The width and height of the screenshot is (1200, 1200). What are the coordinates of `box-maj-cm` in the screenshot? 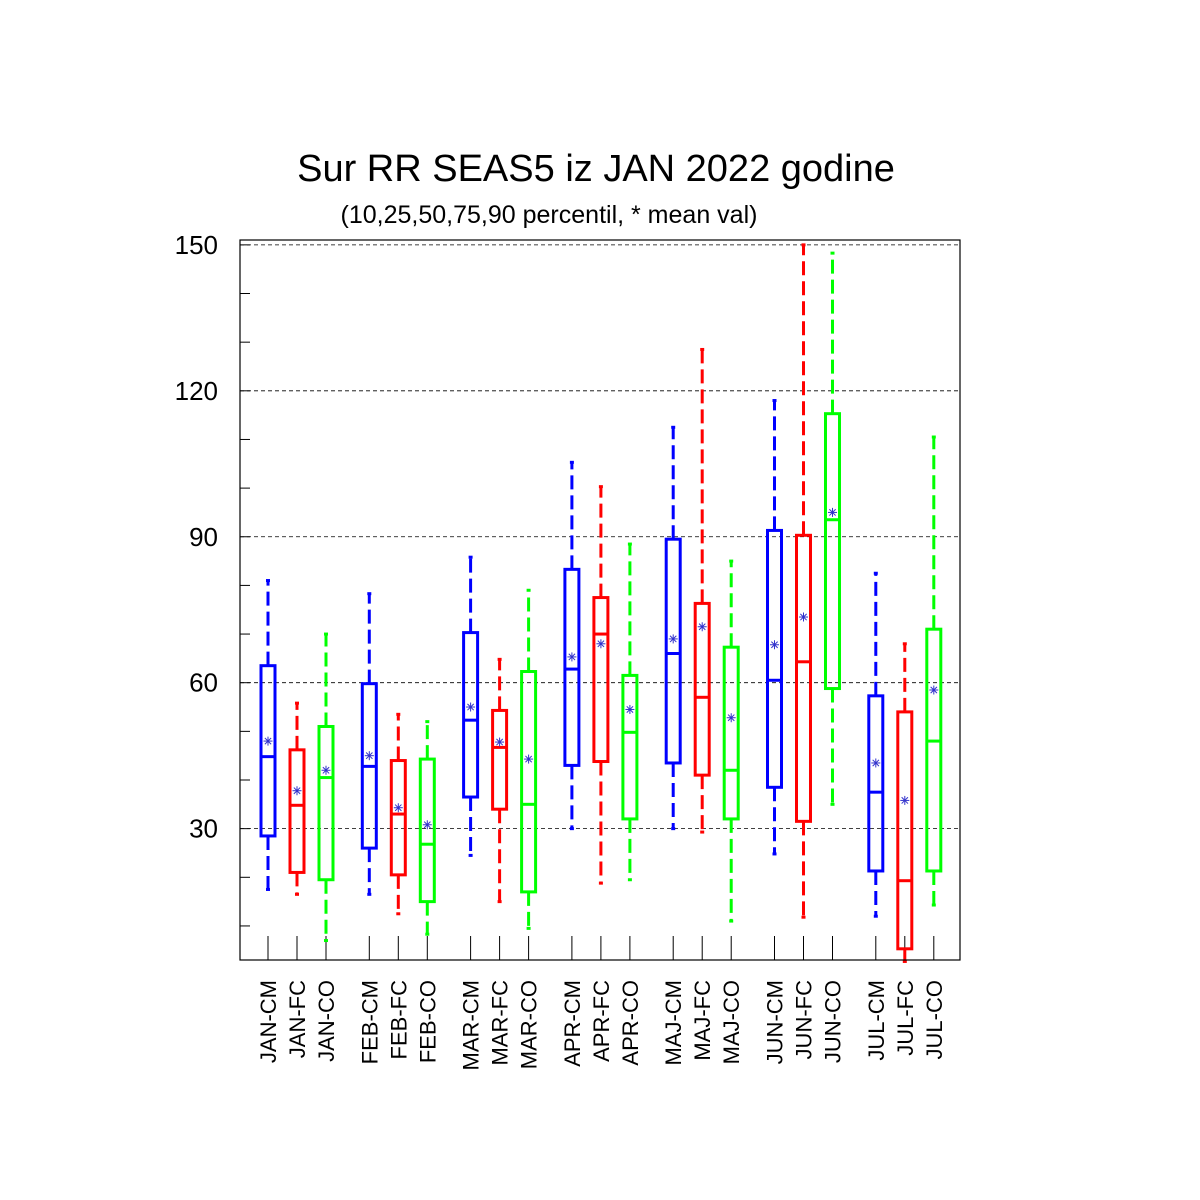 It's located at (673, 628).